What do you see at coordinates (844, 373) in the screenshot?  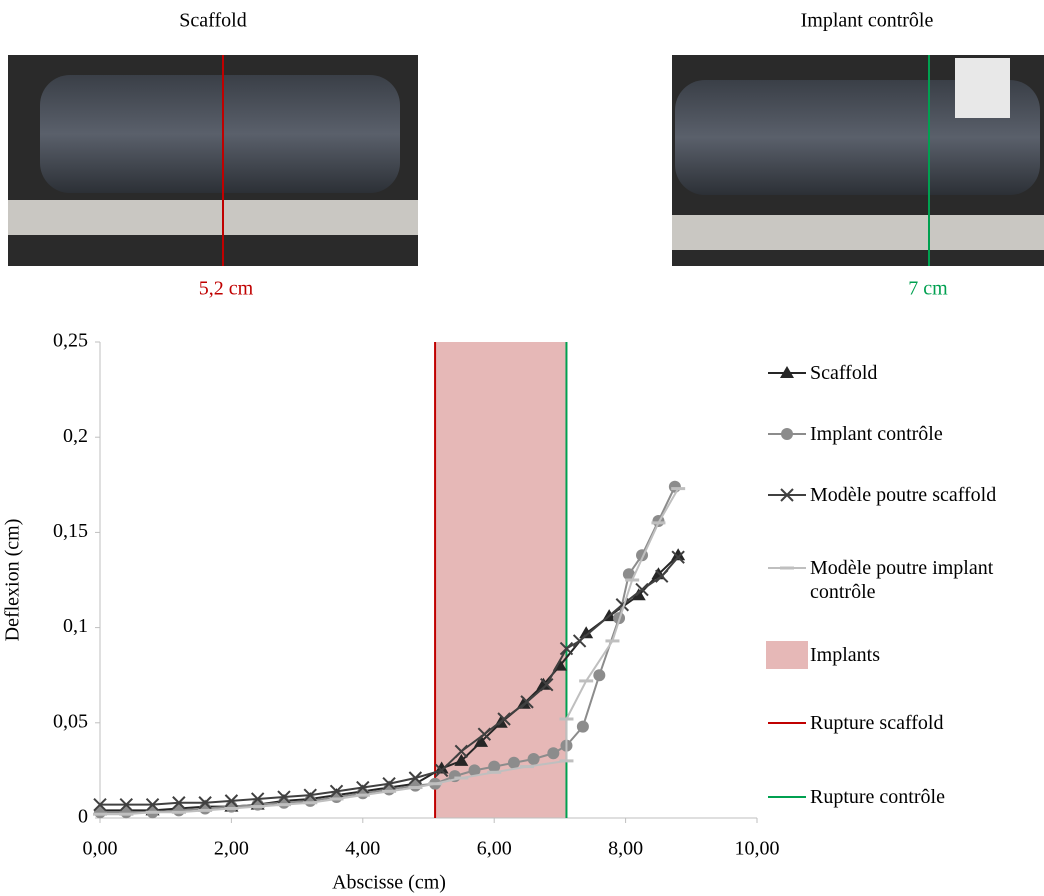 I see `legend-label: Scaffold` at bounding box center [844, 373].